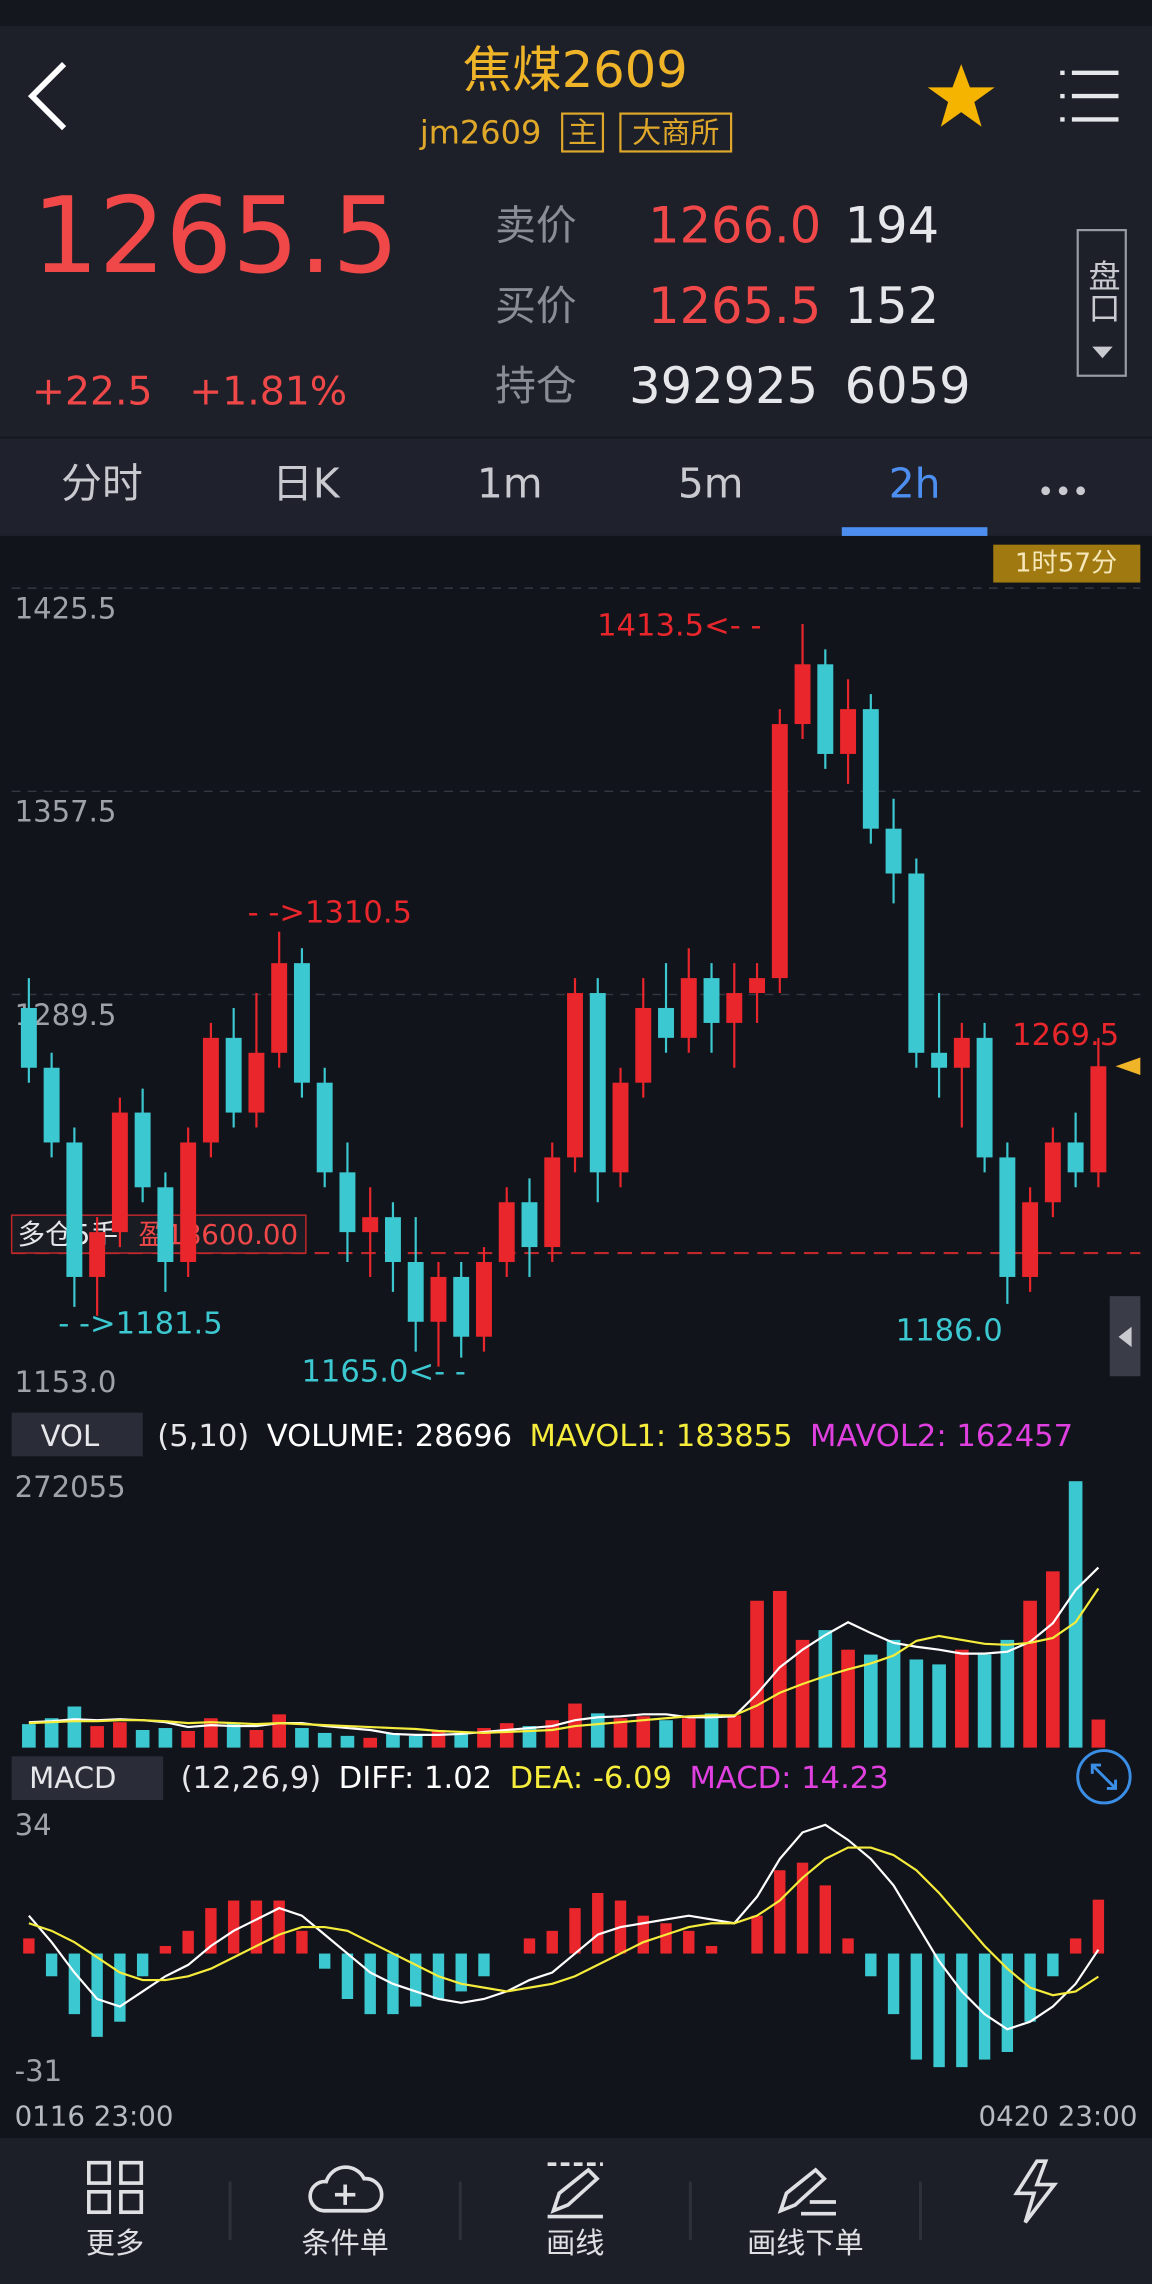 This screenshot has width=1152, height=2284. Describe the element at coordinates (915, 484) in the screenshot. I see `tab: 2h` at that location.